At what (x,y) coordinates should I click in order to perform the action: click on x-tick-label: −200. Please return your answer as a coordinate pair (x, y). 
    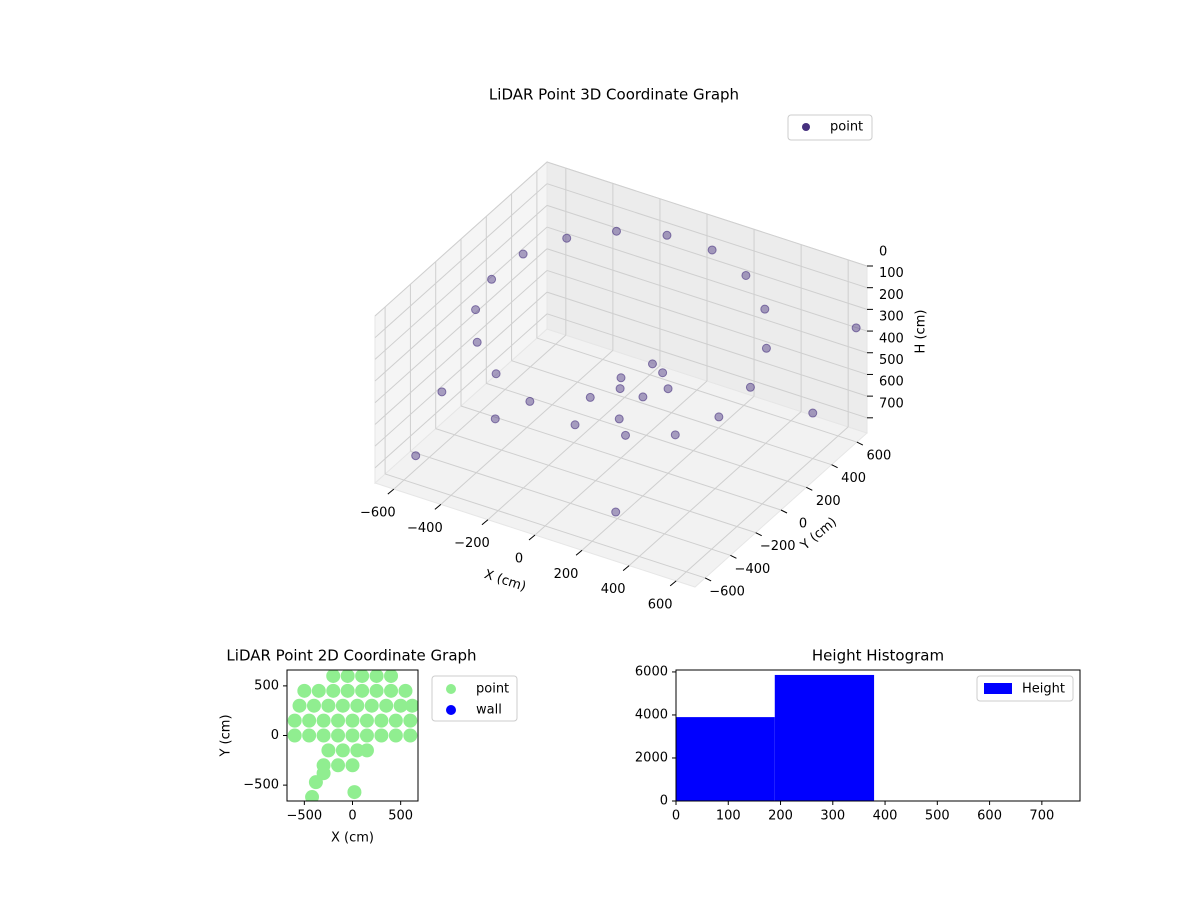
    Looking at the image, I should click on (472, 543).